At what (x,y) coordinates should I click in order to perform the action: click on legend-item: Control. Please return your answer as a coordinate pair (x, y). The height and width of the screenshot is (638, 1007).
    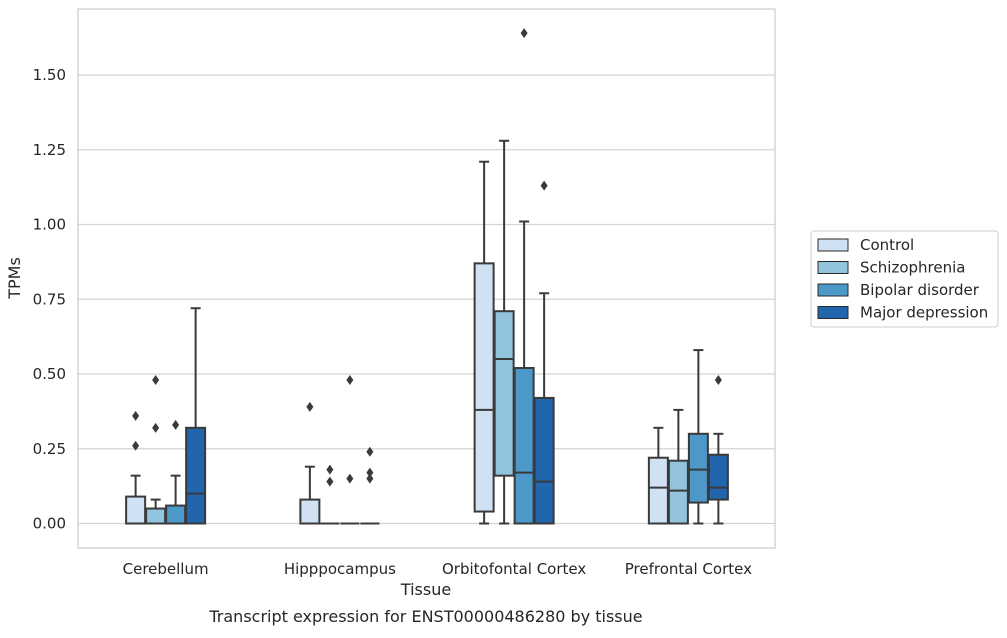
    Looking at the image, I should click on (865, 245).